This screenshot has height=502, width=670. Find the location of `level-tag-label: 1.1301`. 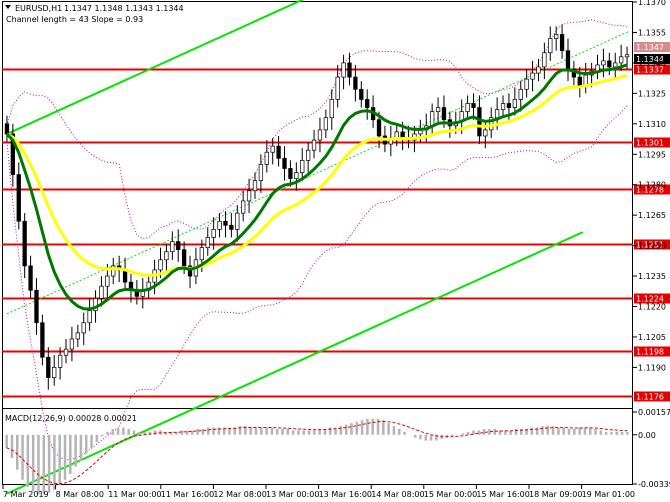

level-tag-label: 1.1301 is located at coordinates (650, 143).